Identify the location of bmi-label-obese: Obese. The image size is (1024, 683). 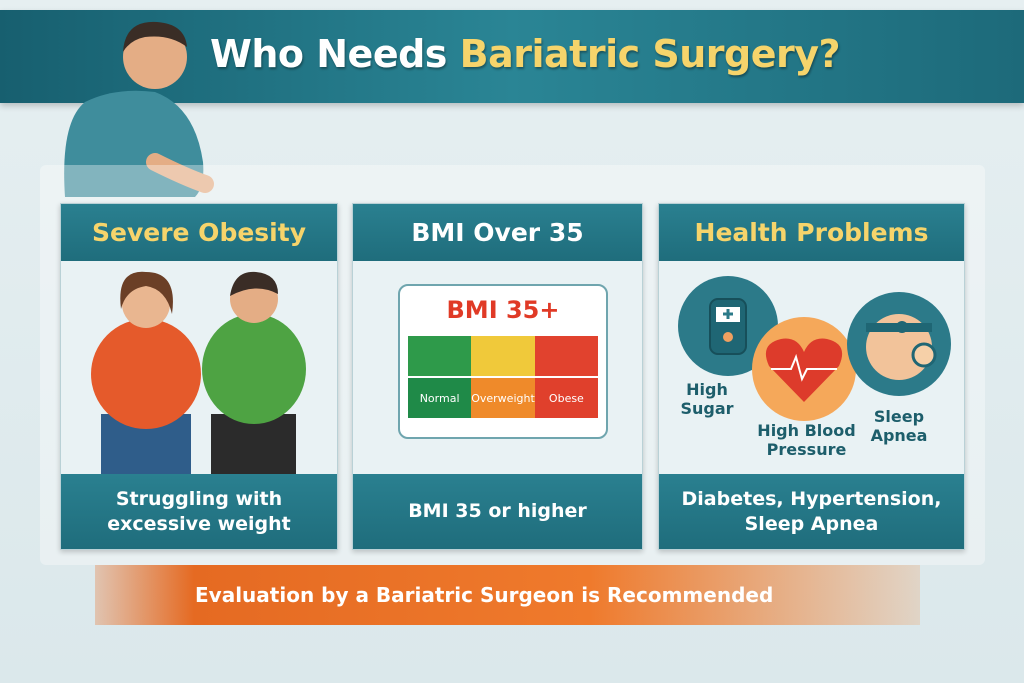
(566, 398).